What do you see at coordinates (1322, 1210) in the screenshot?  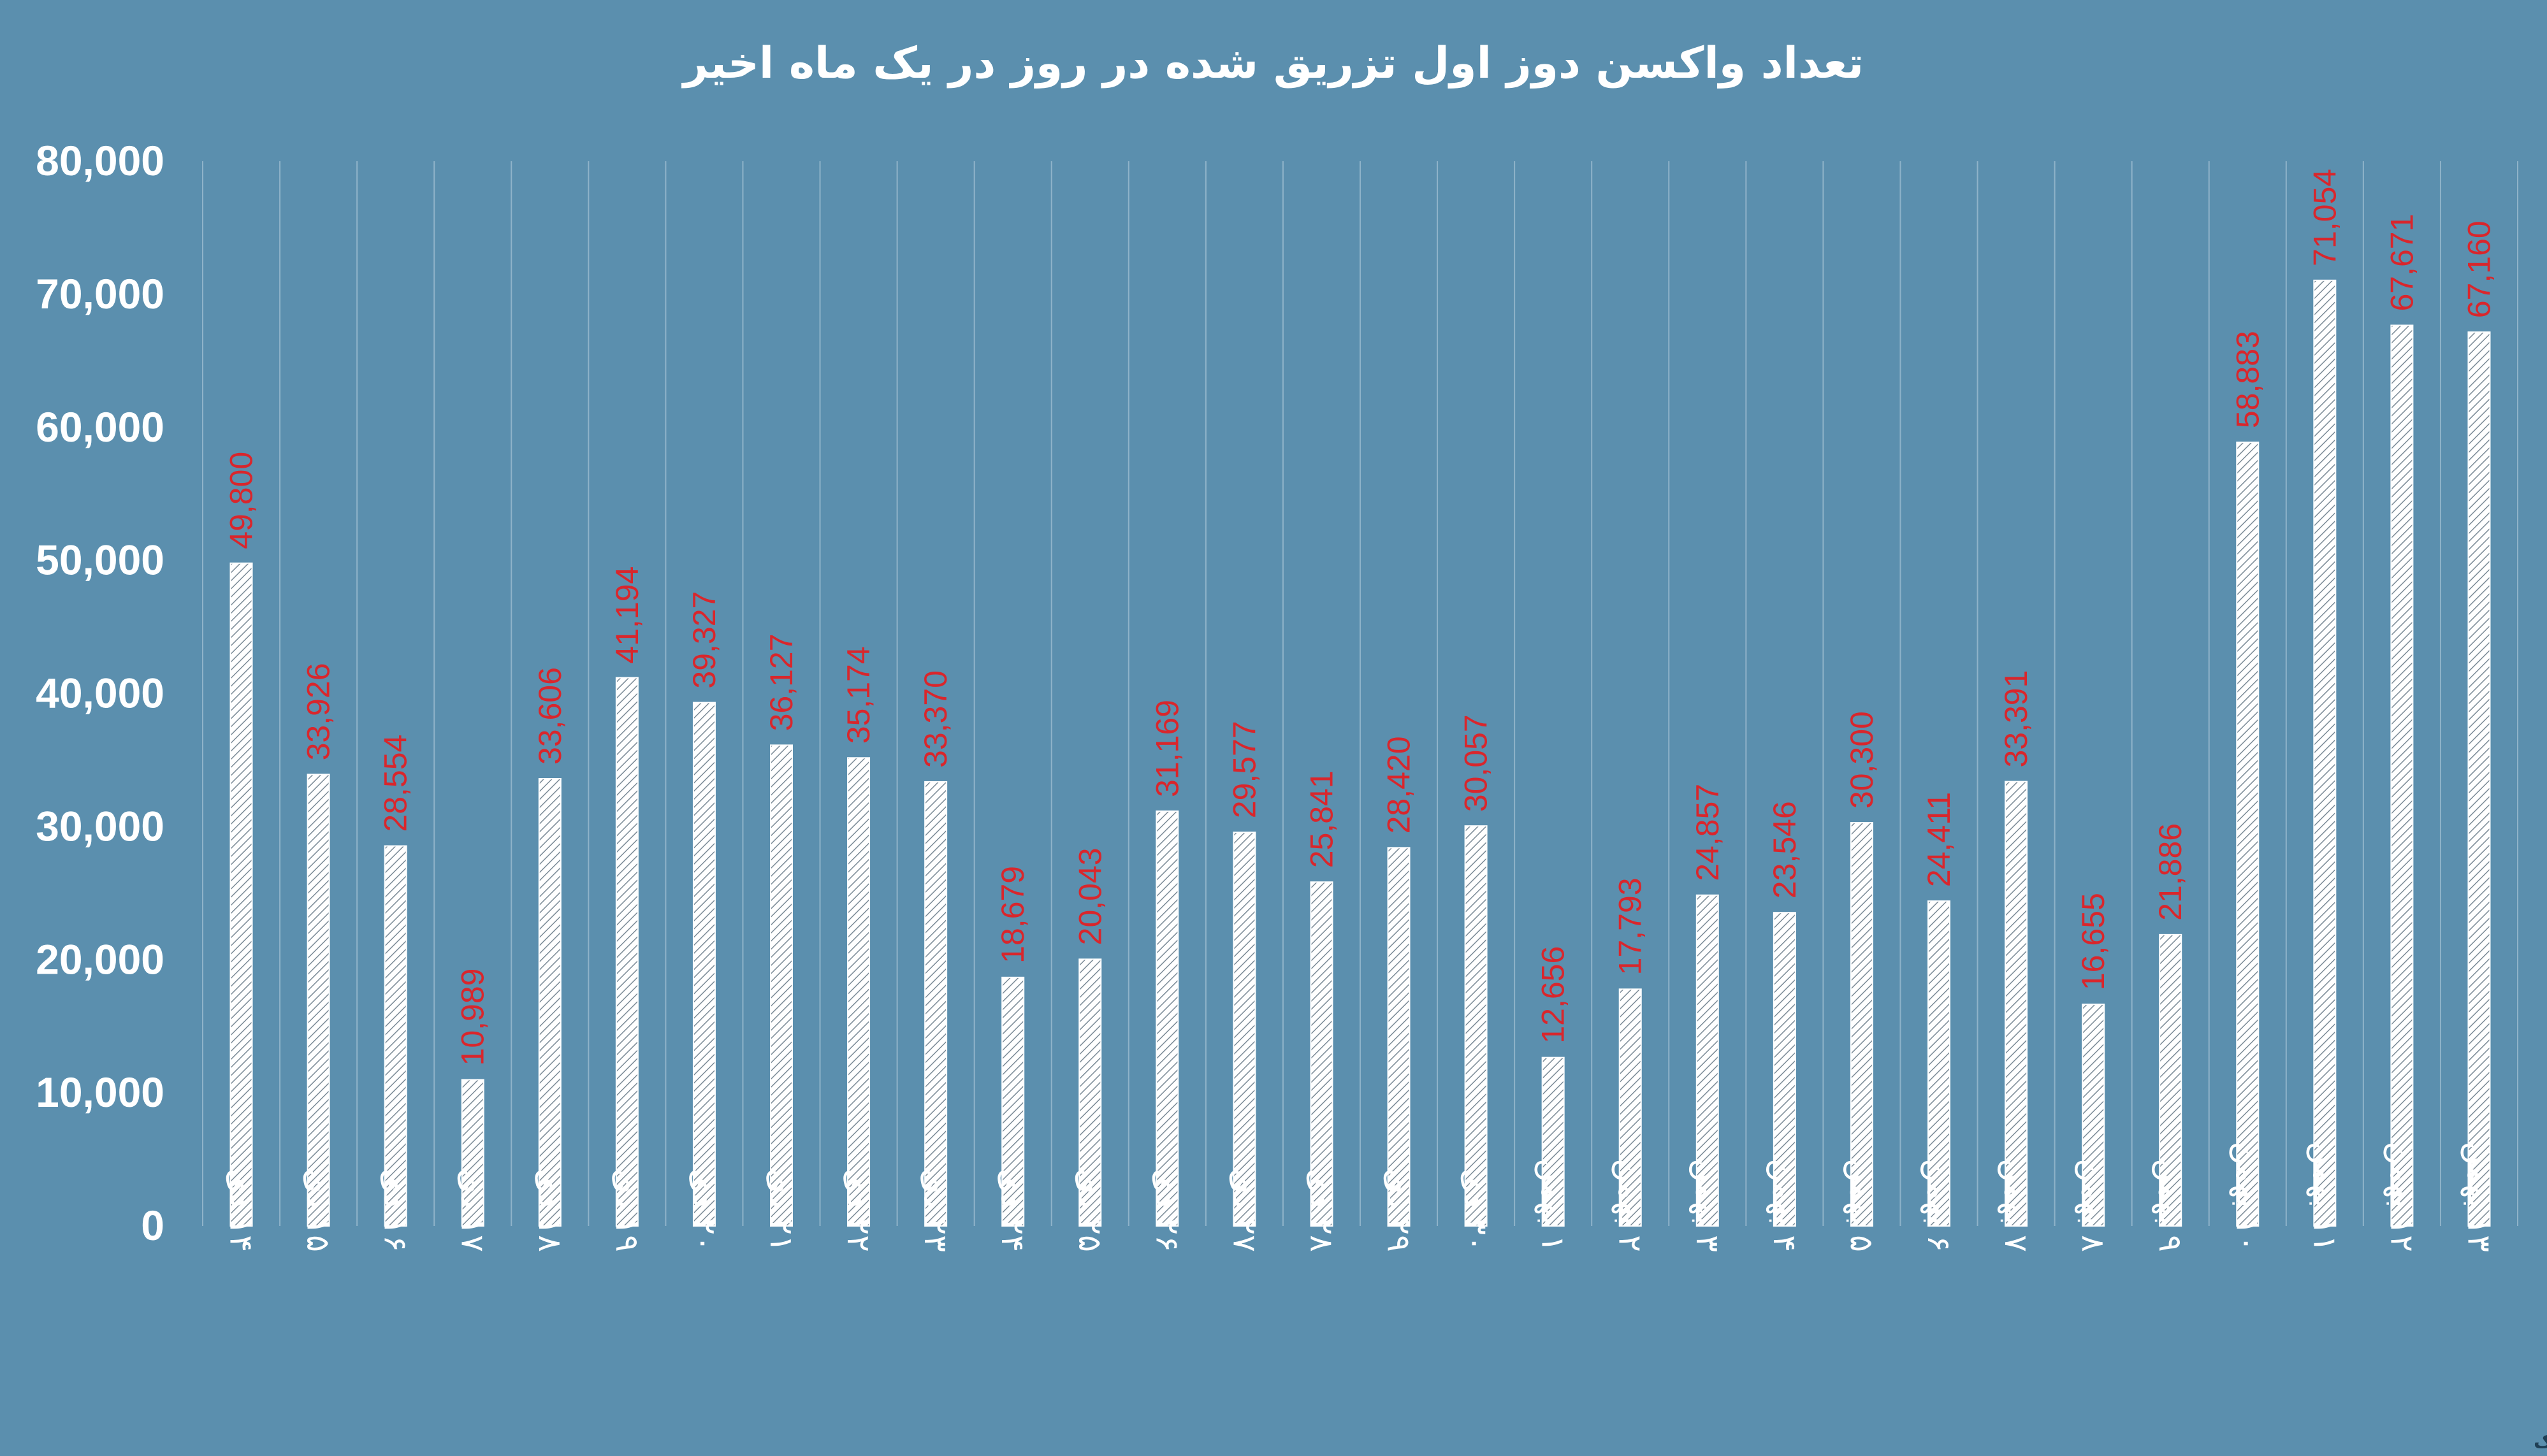 I see `x-tick-label: ۲۸ دی` at bounding box center [1322, 1210].